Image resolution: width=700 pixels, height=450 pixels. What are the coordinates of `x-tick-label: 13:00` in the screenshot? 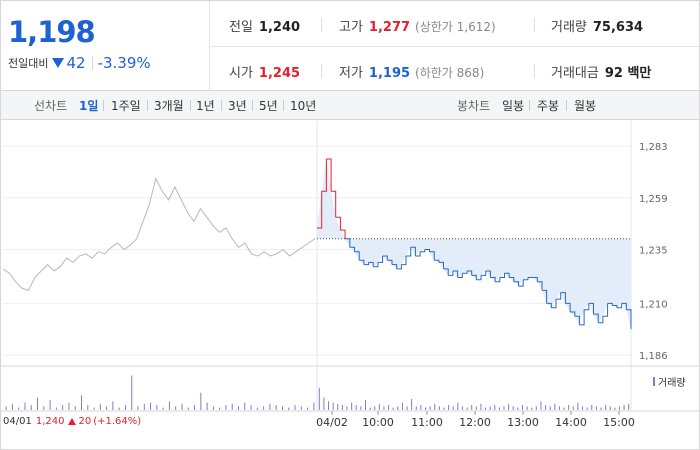 It's located at (523, 422).